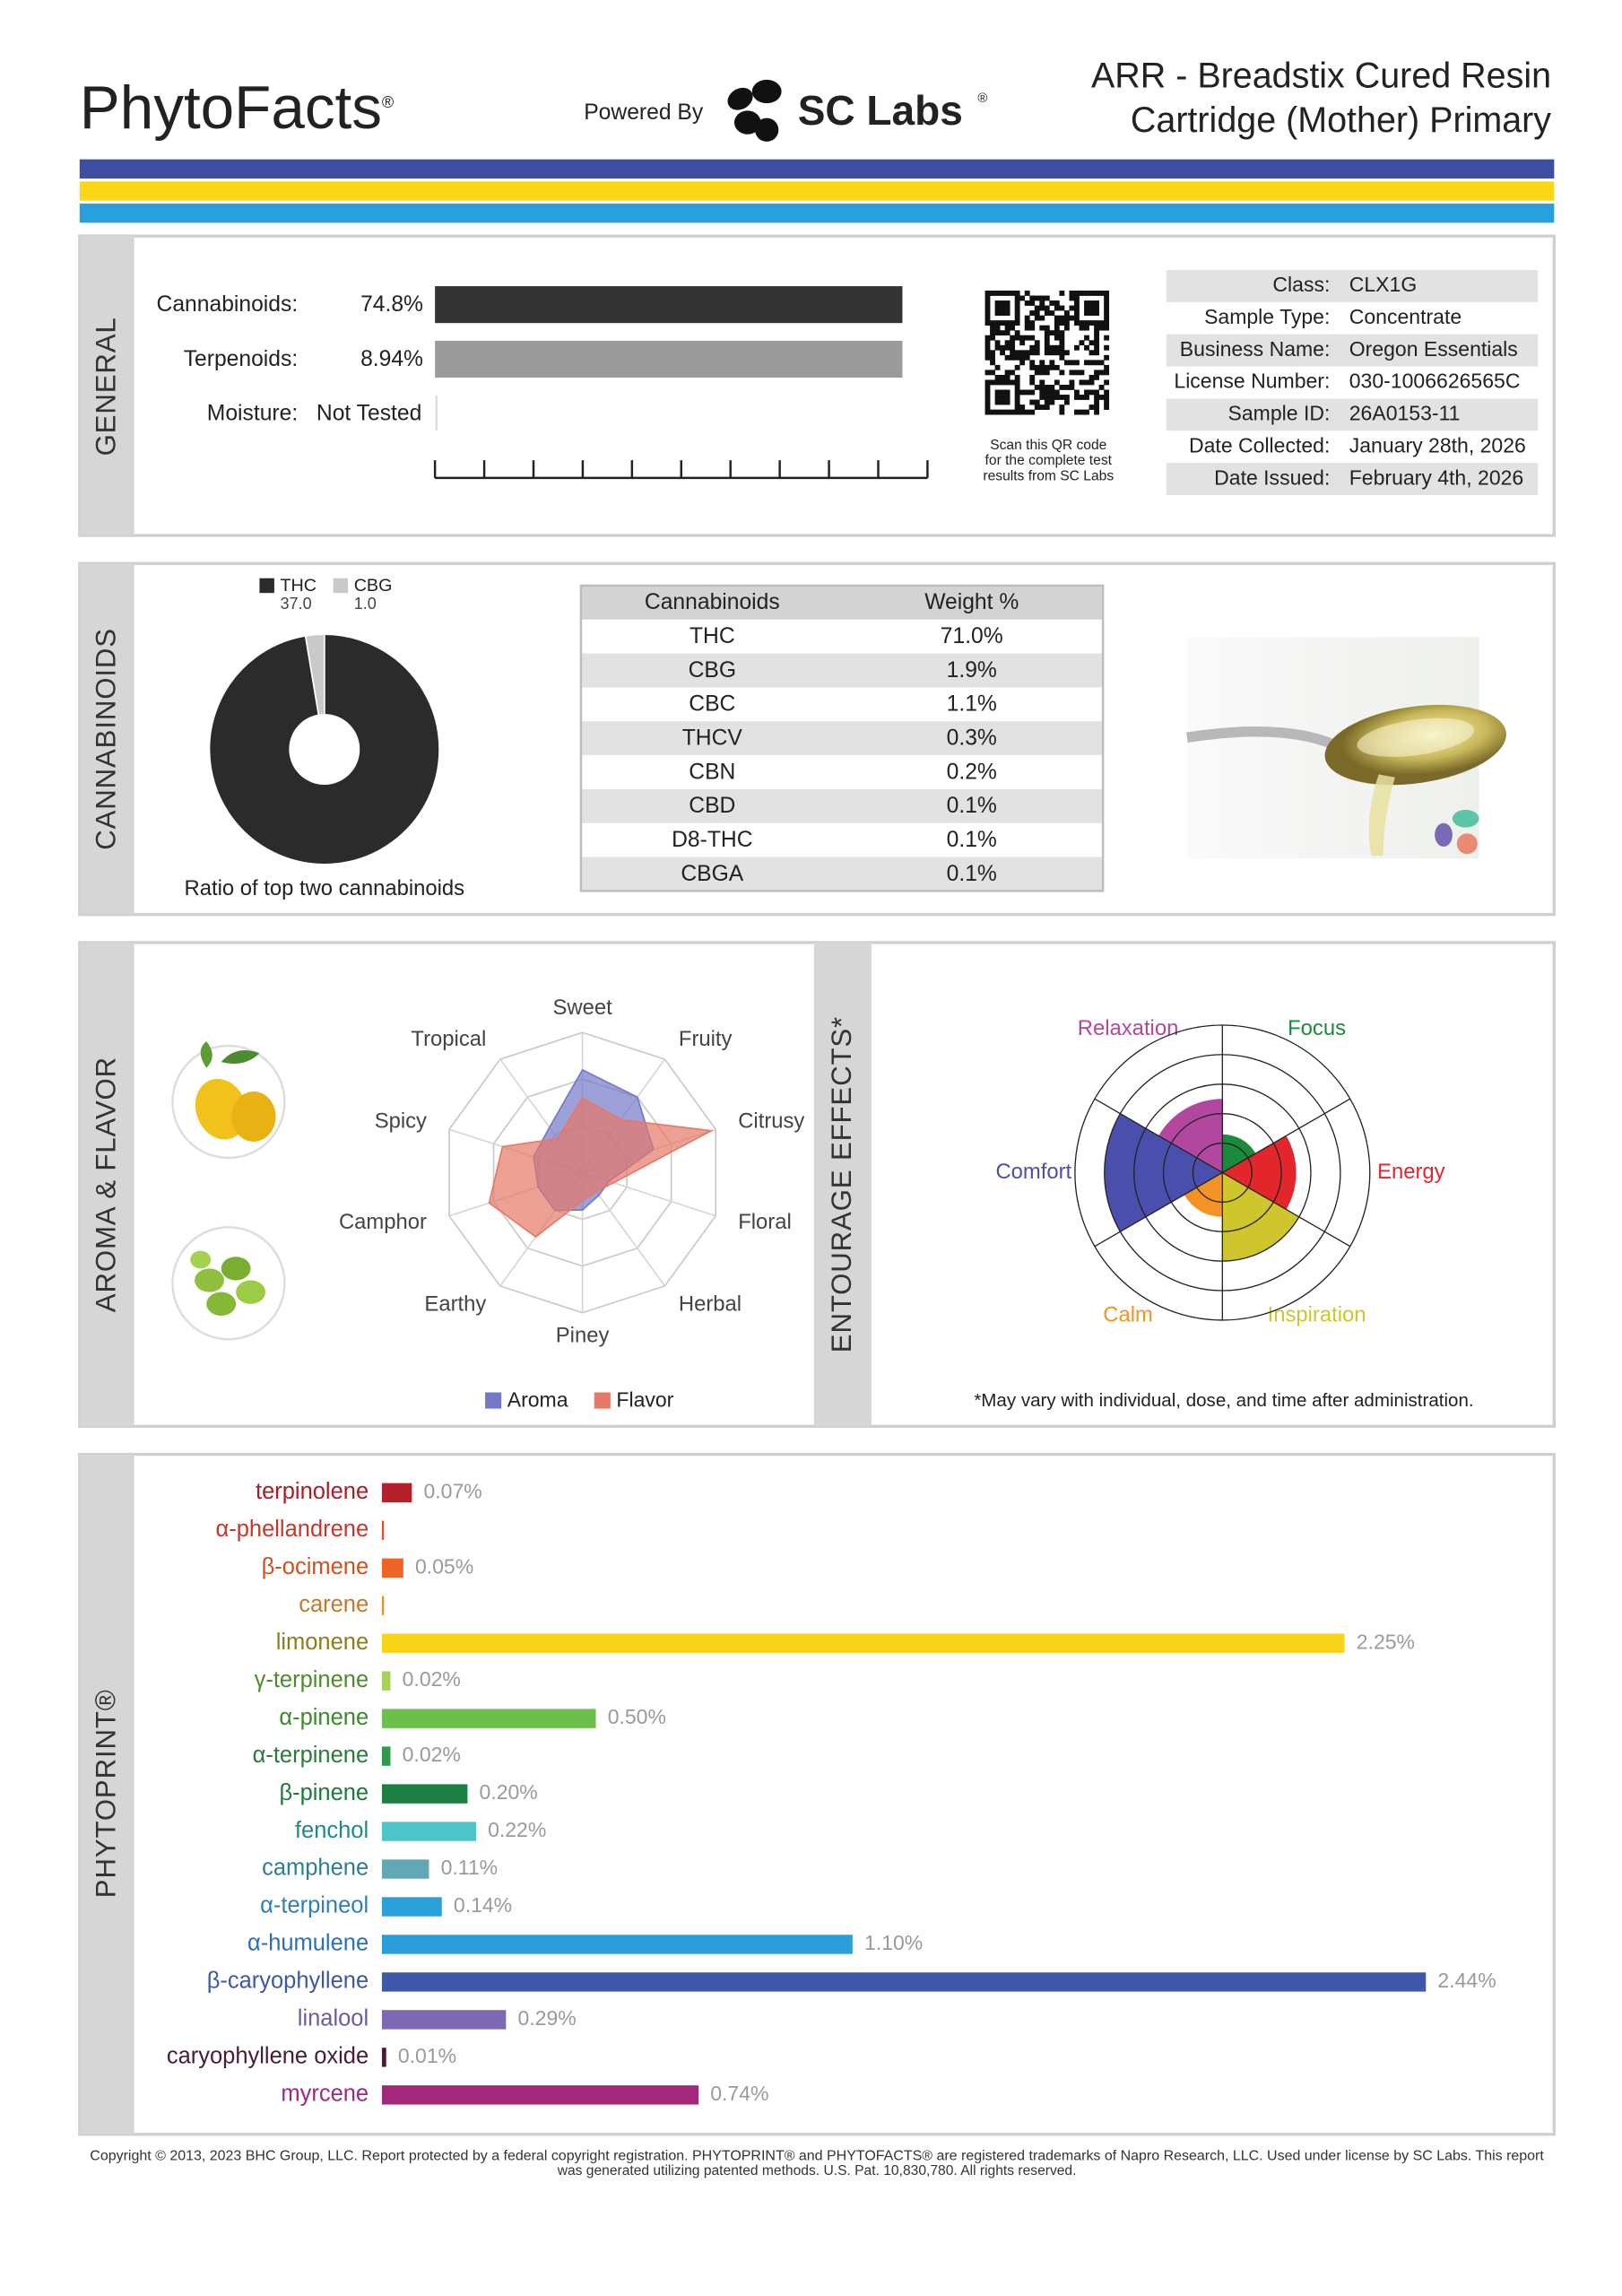 Image resolution: width=1622 pixels, height=2296 pixels. Describe the element at coordinates (739, 2093) in the screenshot. I see `terpene-value: 0.74%` at that location.